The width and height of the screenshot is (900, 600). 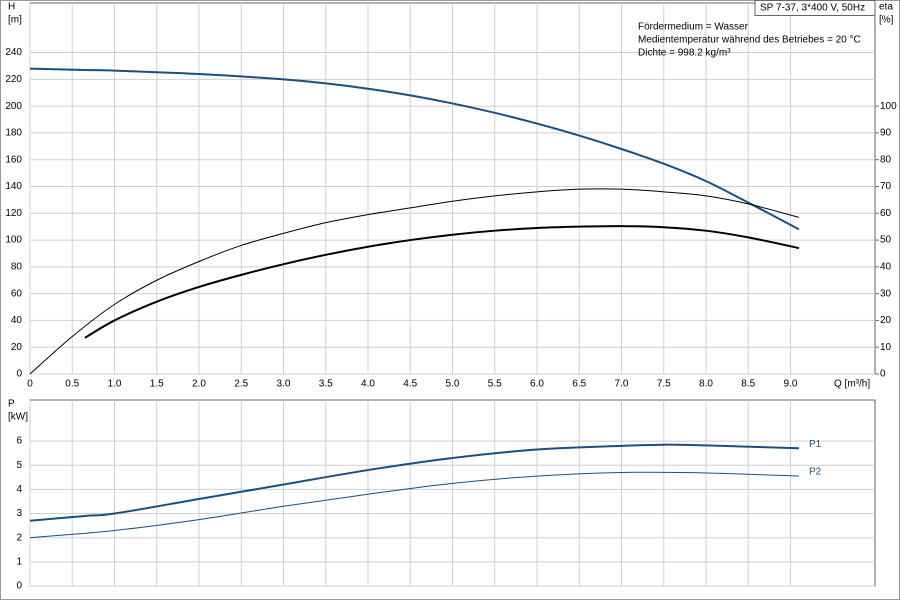 I want to click on annotation: Fördermedium = Wasser, so click(x=693, y=27).